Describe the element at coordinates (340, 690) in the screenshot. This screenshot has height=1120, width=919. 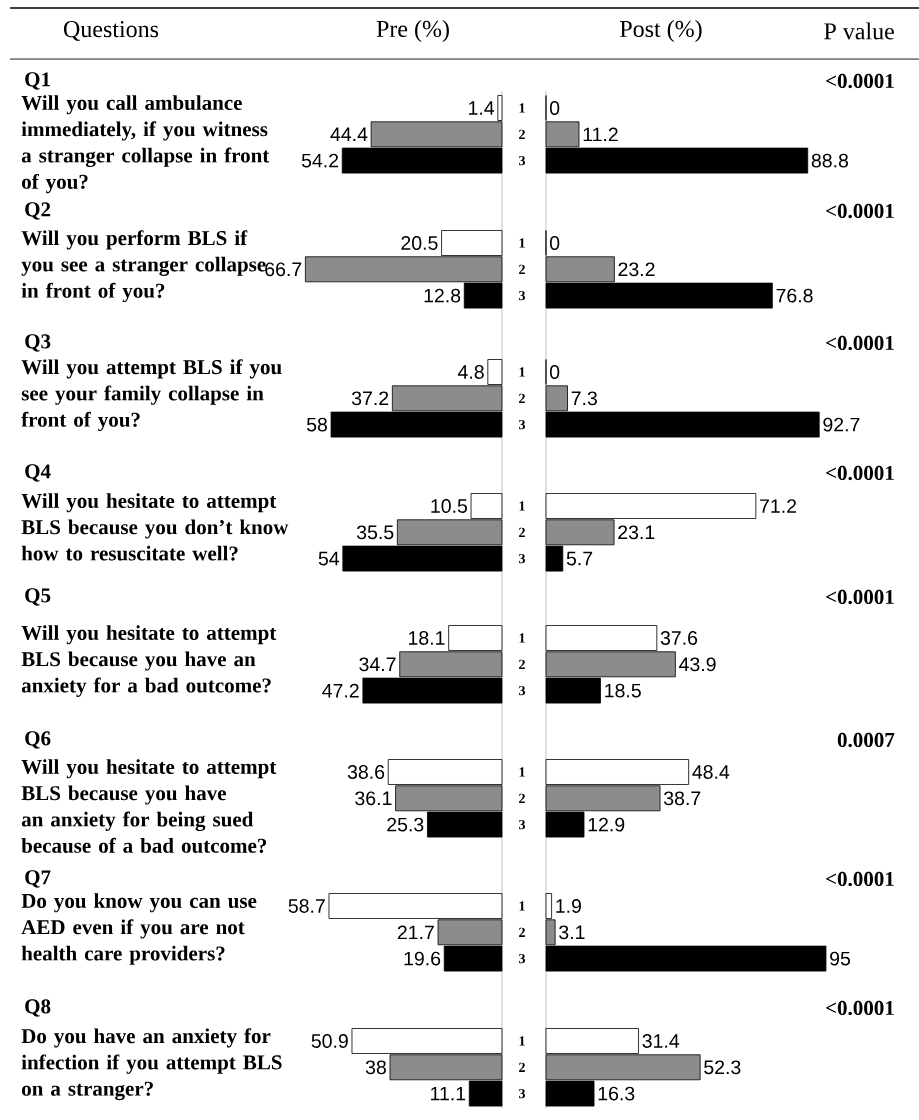
I see `data-label: 47.2` at that location.